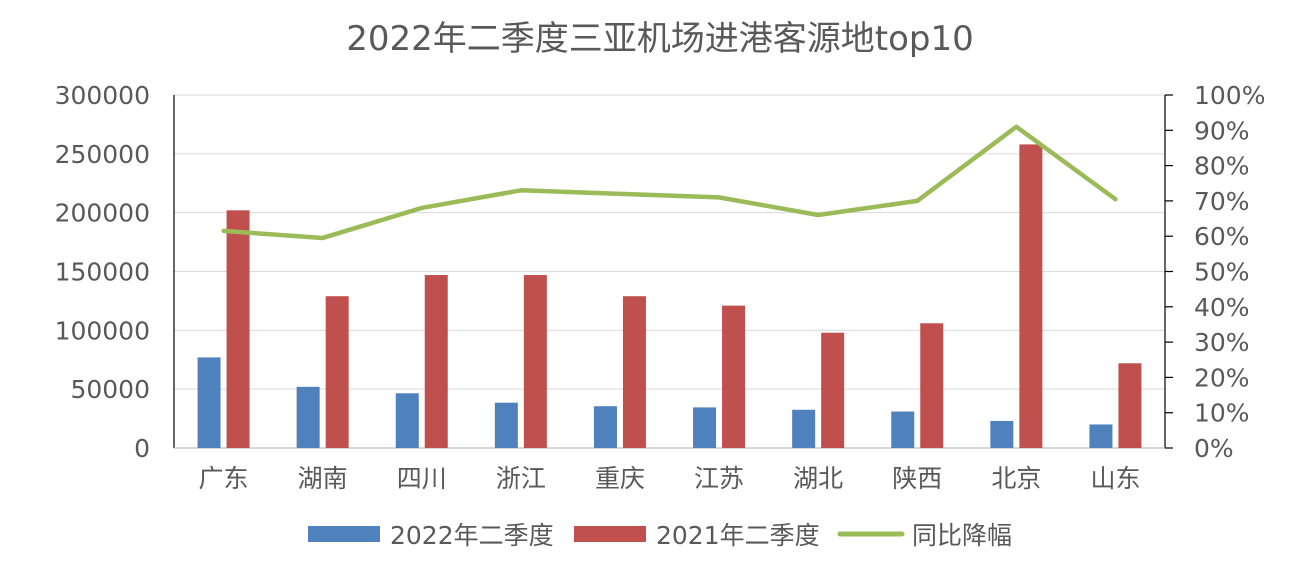  What do you see at coordinates (738, 535) in the screenshot?
I see `legend-label: 2021年二季度` at bounding box center [738, 535].